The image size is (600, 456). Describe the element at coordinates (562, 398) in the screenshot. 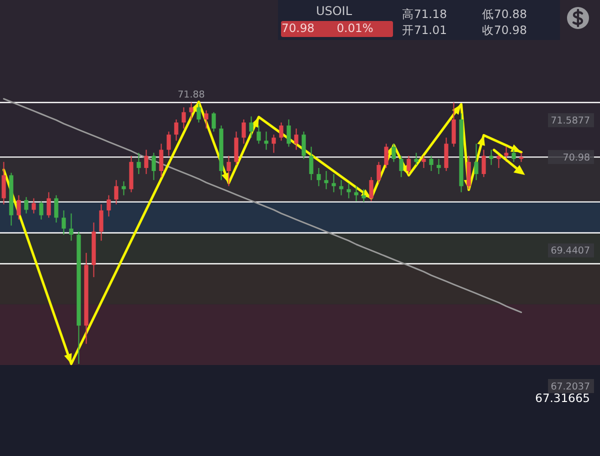

I see `text: 67.31665` at that location.